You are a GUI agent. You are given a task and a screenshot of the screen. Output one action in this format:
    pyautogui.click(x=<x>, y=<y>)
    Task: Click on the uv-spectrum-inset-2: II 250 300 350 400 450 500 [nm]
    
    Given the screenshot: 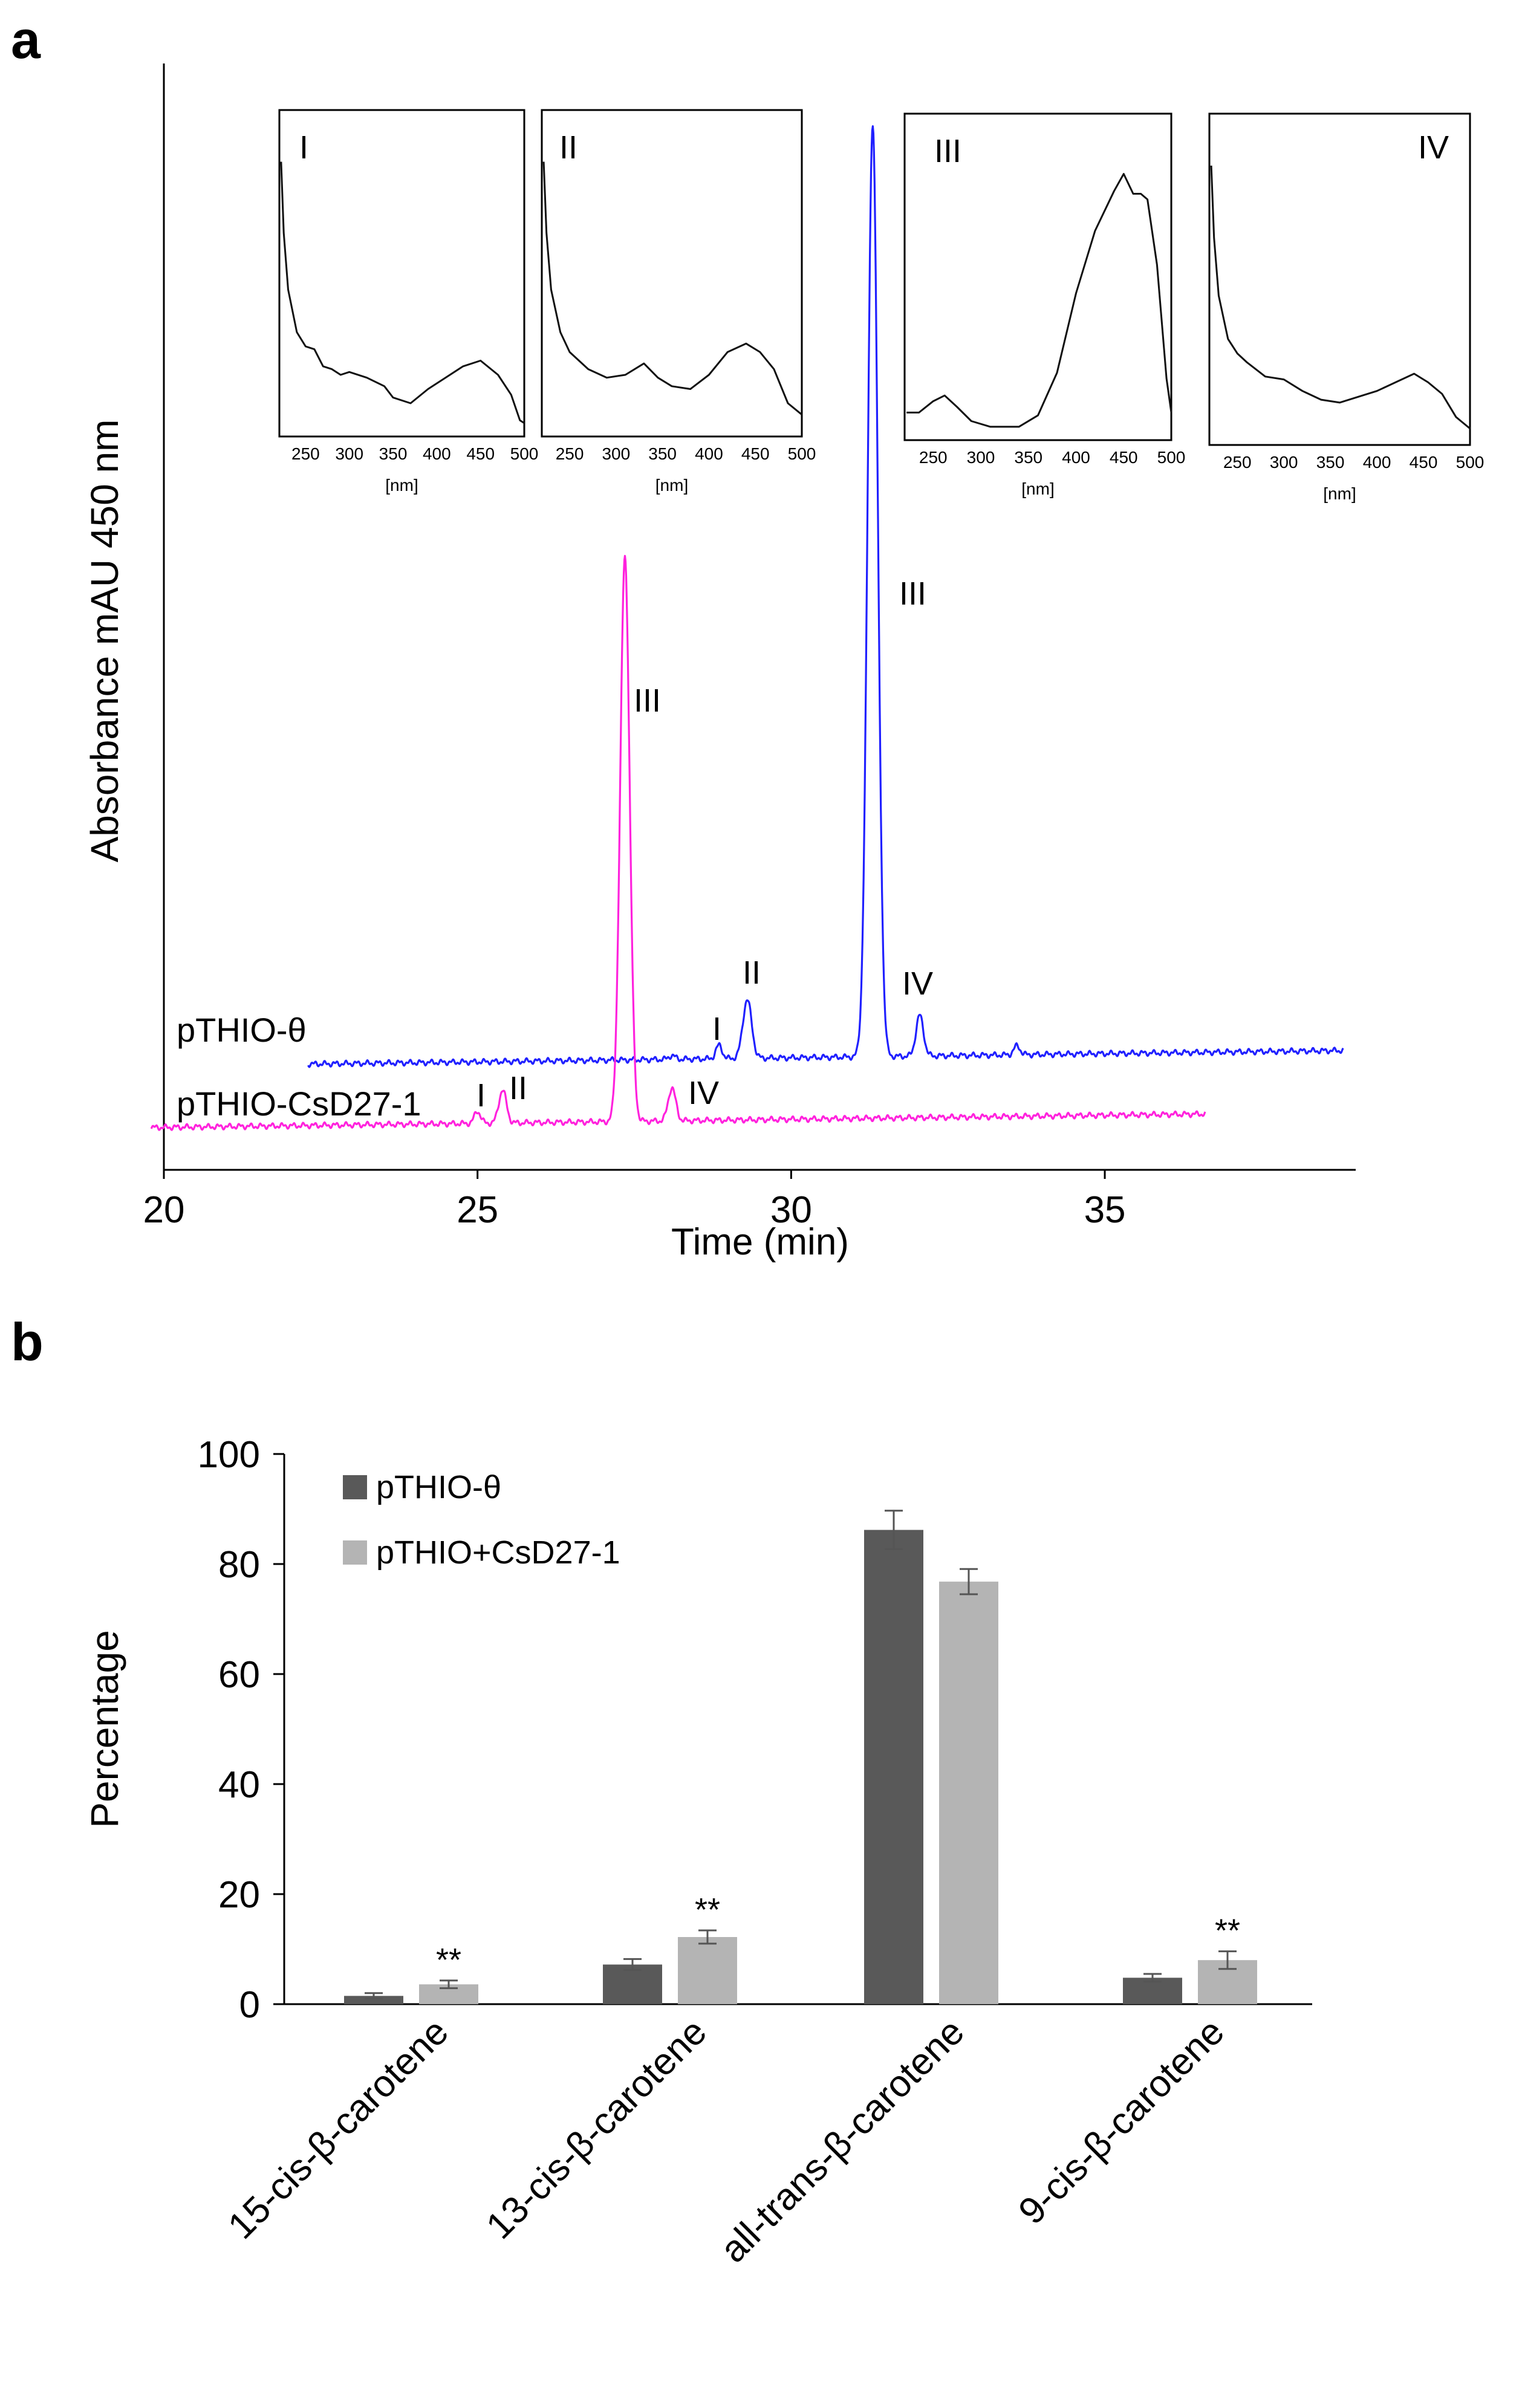 What is the action you would take?
    pyautogui.click(x=678, y=302)
    